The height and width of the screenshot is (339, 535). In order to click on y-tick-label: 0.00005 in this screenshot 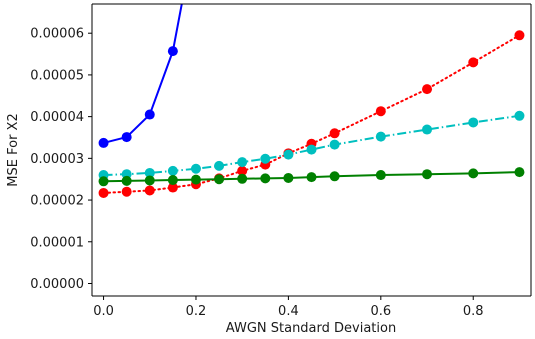, I will do `click(57, 75)`.